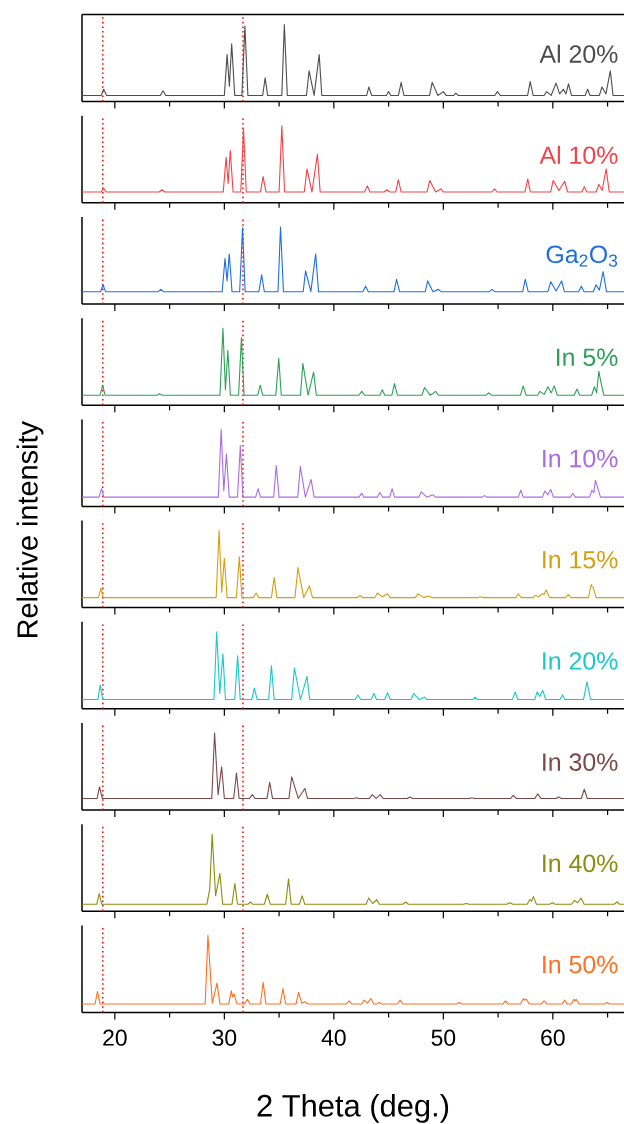 This screenshot has width=624, height=1124. What do you see at coordinates (224, 1037) in the screenshot?
I see `x-tick-label: 30` at bounding box center [224, 1037].